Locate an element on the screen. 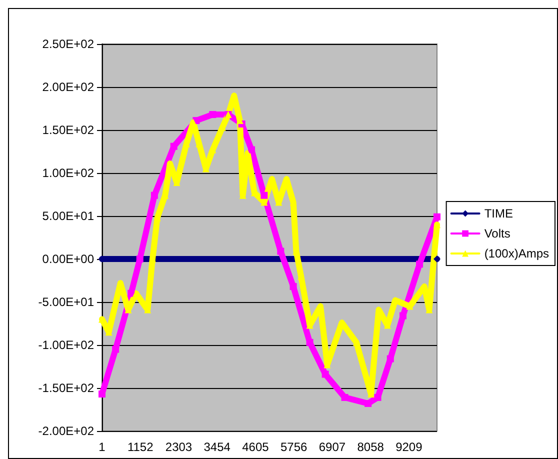  x-tick-label: 3454 is located at coordinates (217, 447).